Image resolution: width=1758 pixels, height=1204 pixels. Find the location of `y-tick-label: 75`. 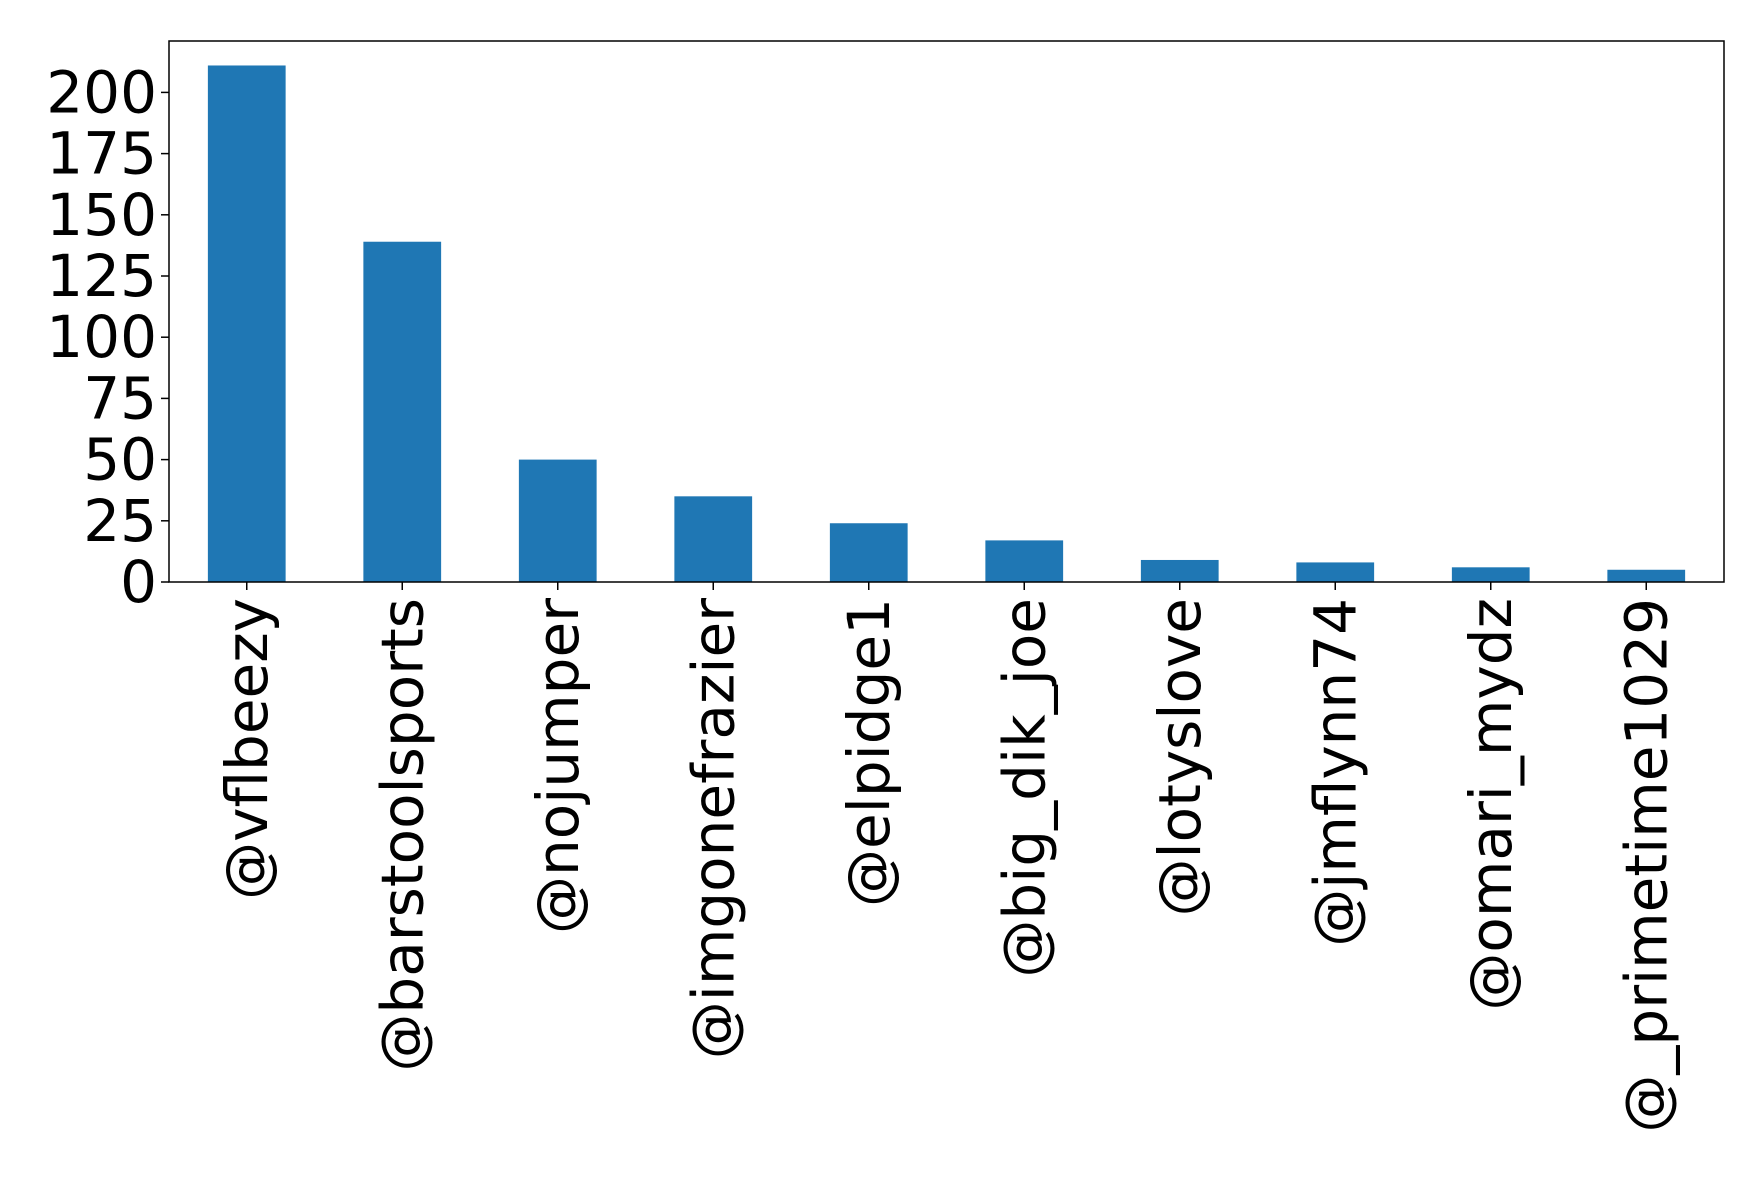

y-tick-label: 75 is located at coordinates (120, 398).